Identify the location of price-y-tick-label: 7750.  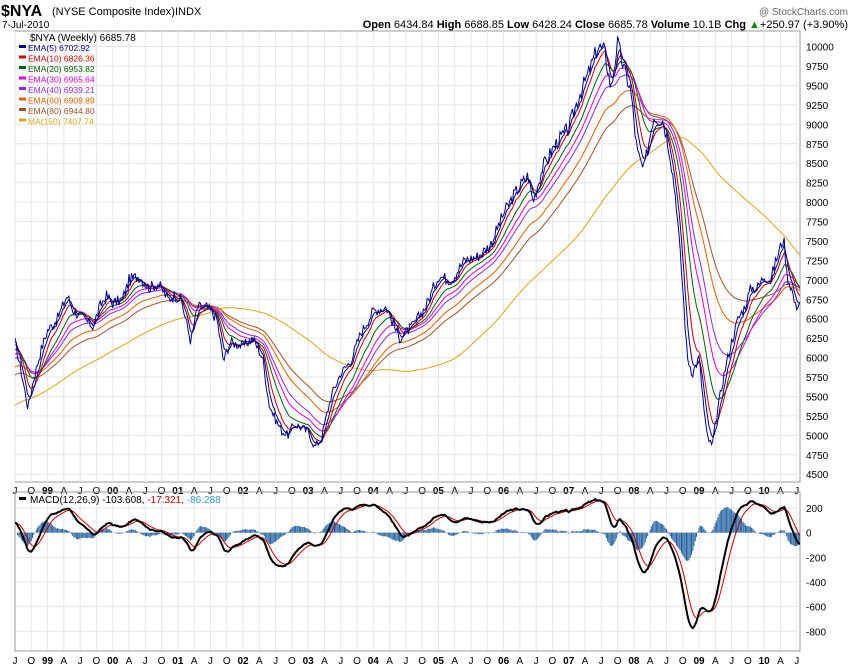
(817, 223).